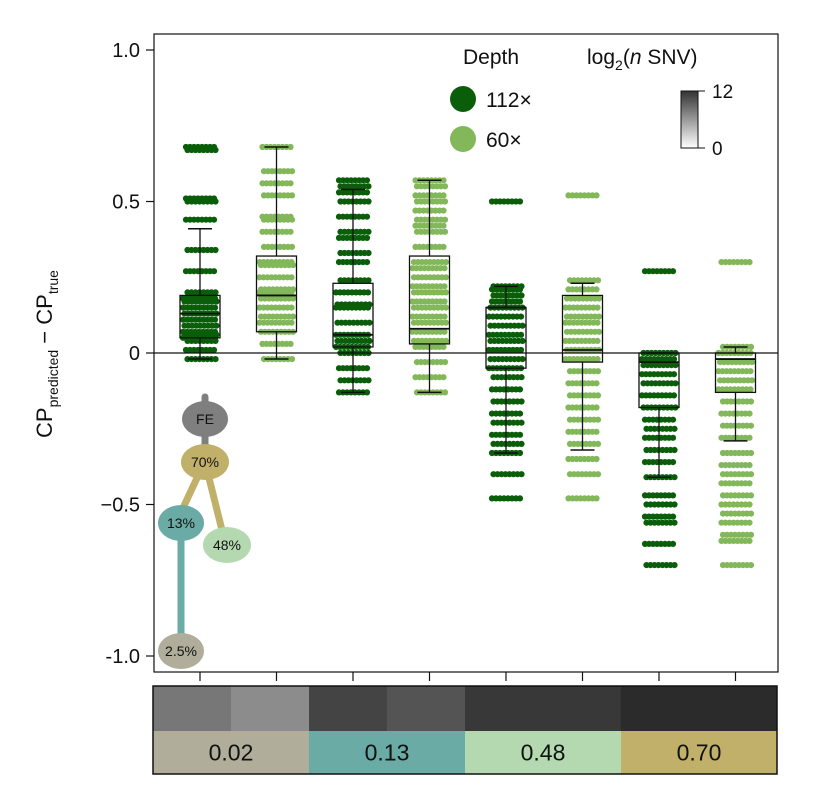 This screenshot has width=824, height=797. Describe the element at coordinates (126, 203) in the screenshot. I see `y-tick-label-1: 0.5` at that location.